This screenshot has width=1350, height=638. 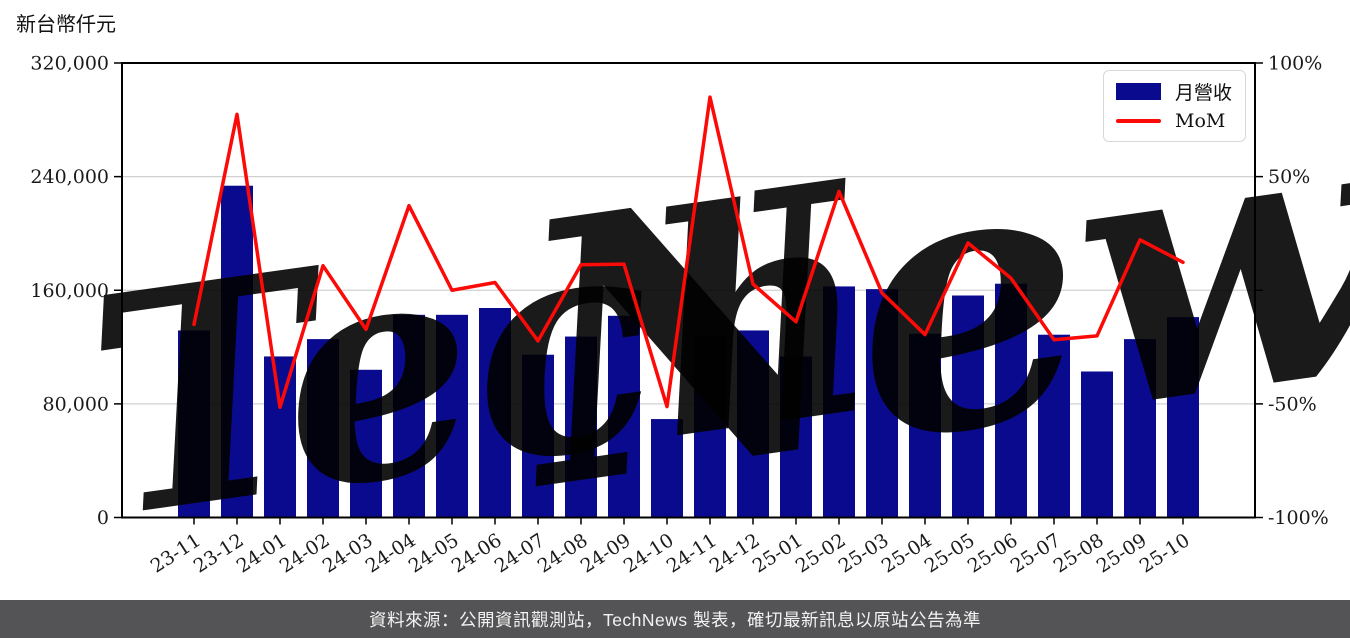 I want to click on y-left-label: 80,000, so click(x=76, y=404).